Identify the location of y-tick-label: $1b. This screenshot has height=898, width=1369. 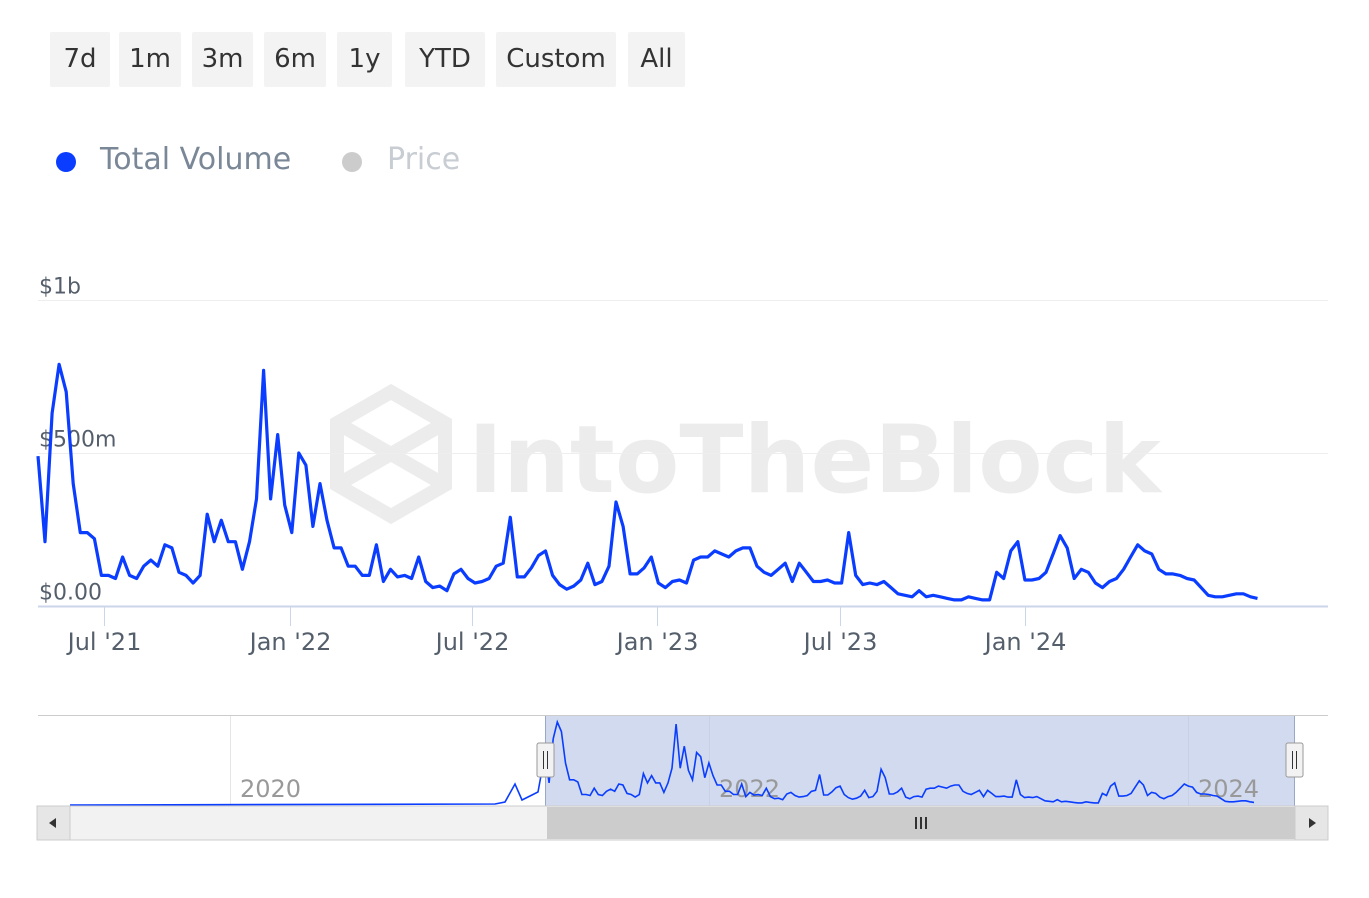
(60, 287).